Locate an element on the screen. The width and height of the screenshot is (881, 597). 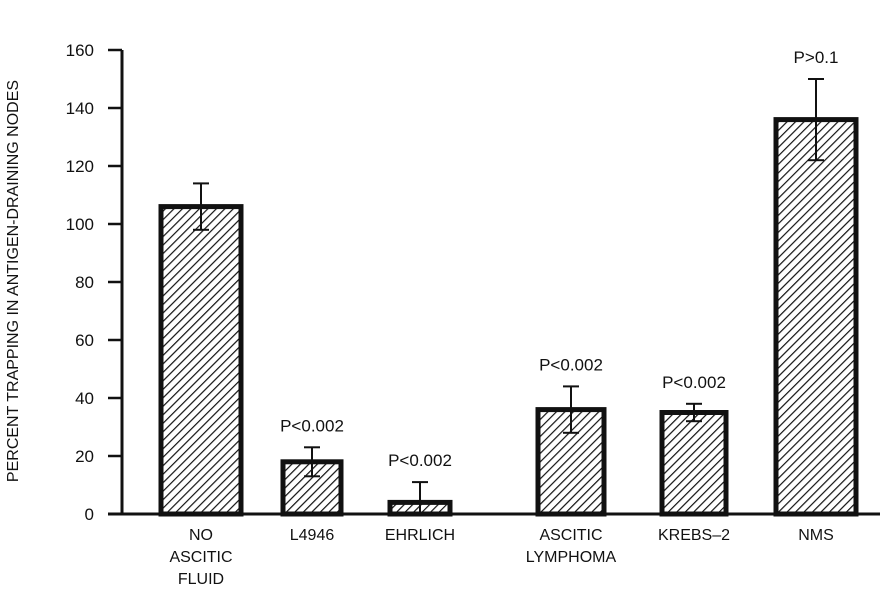
category-label: NMS is located at coordinates (816, 535).